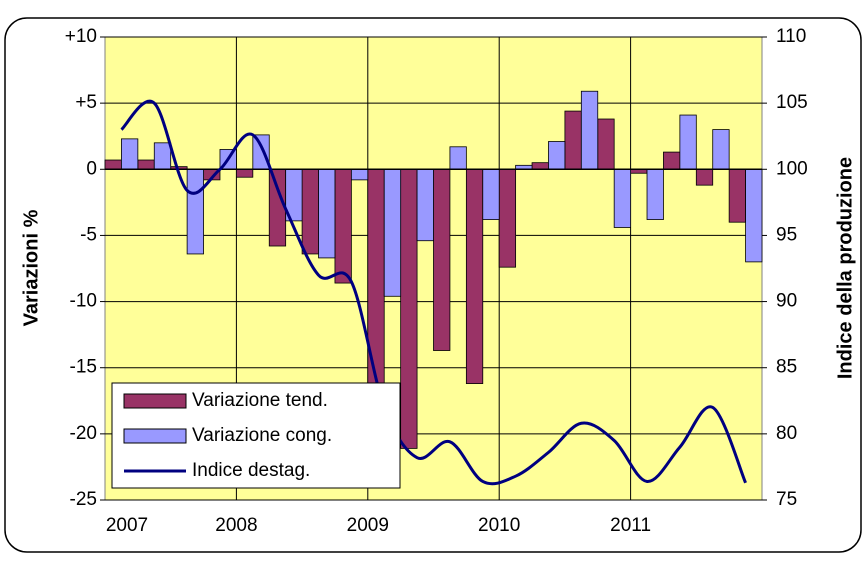 The image size is (866, 563). I want to click on legend-label: Indice destag., so click(251, 470).